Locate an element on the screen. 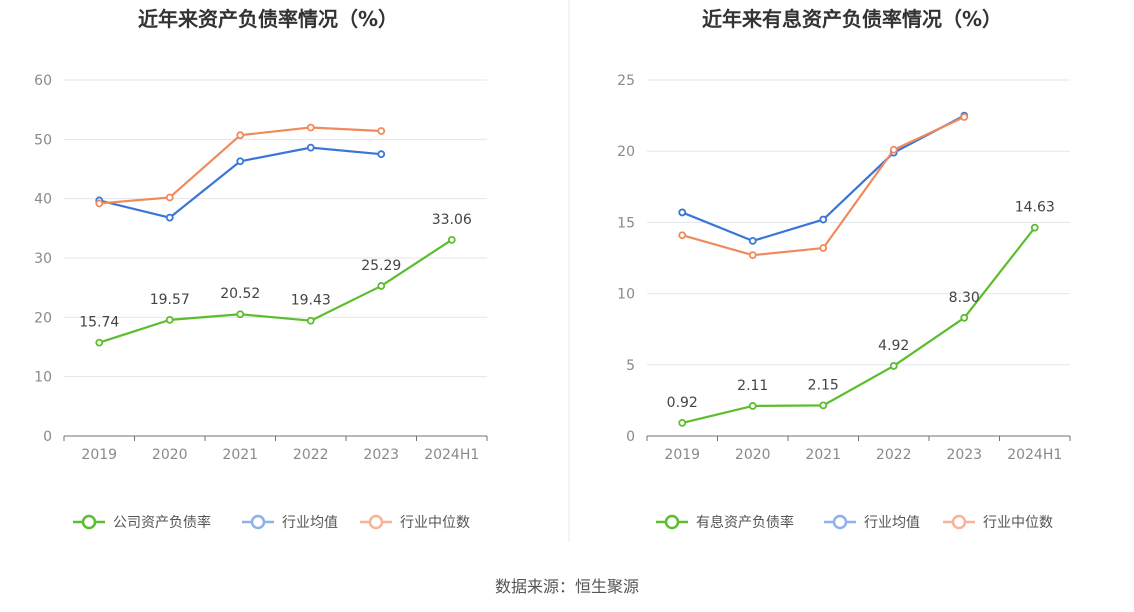  y-tick-label: 30 is located at coordinates (43, 259).